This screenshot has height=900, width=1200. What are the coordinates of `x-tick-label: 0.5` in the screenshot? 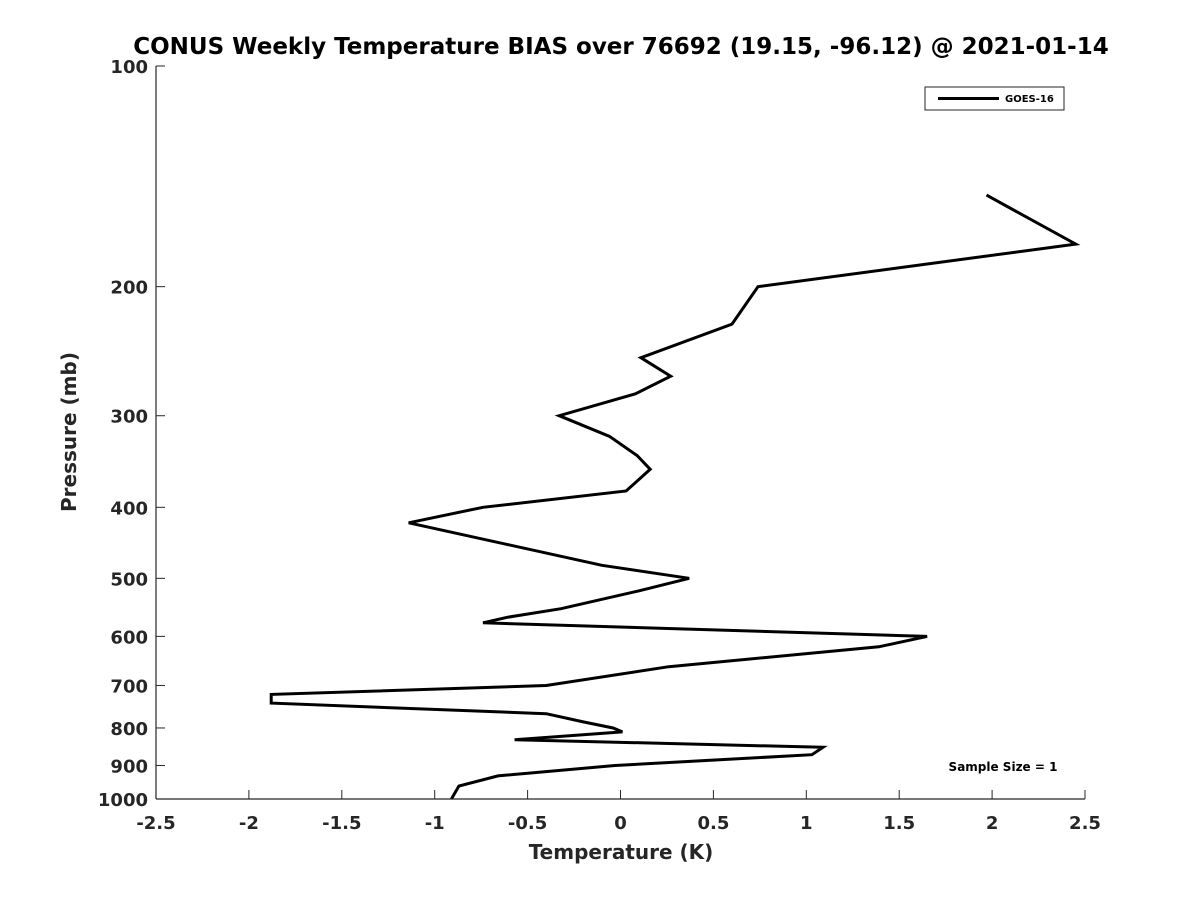 It's located at (713, 823).